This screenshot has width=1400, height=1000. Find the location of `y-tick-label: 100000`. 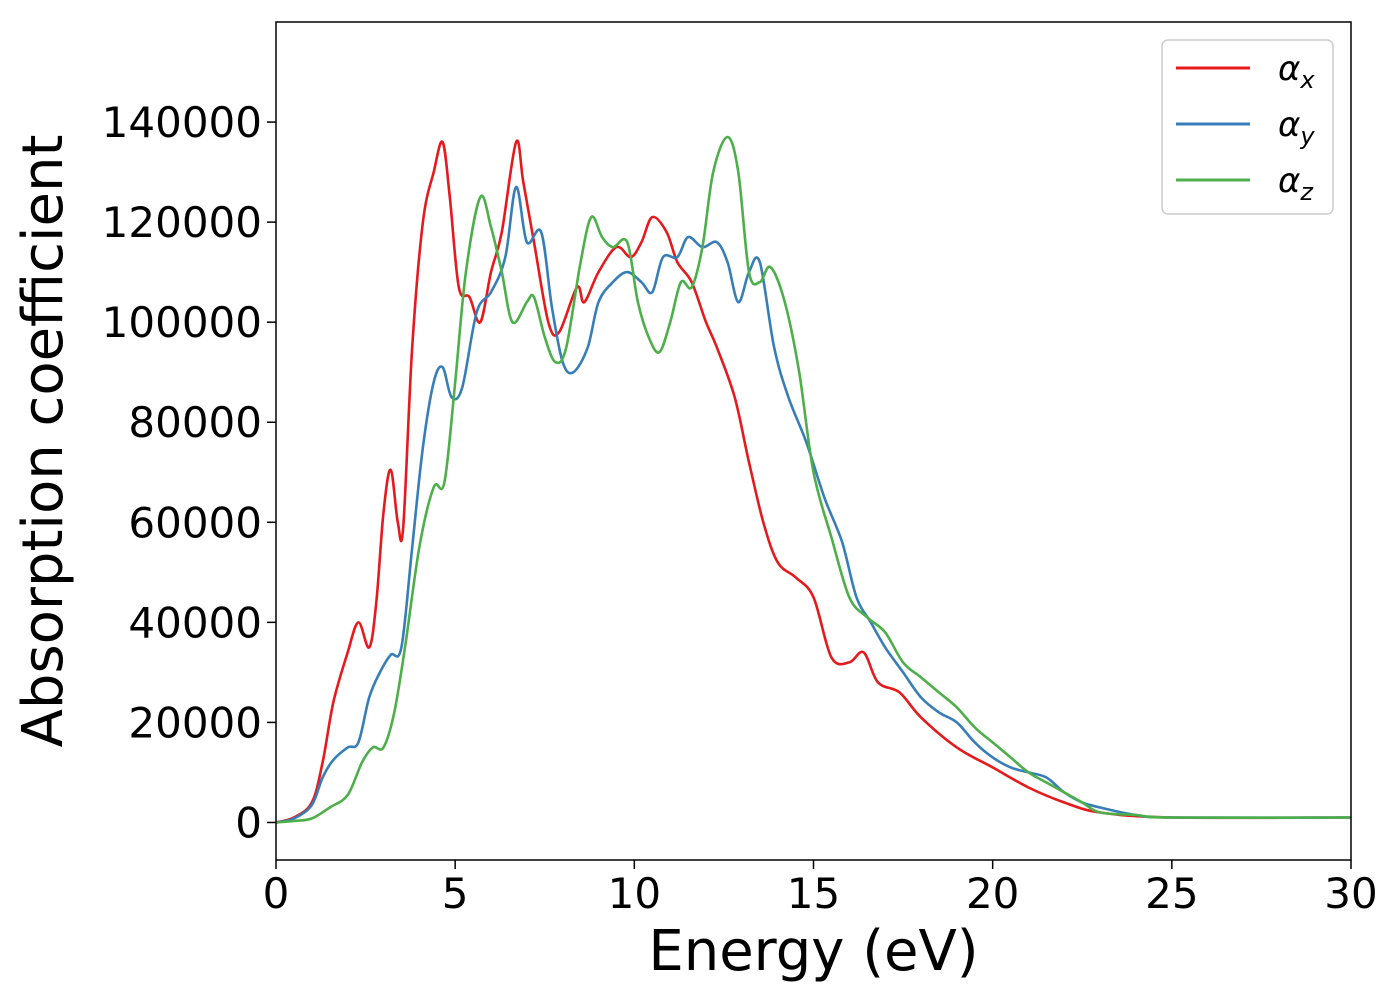

y-tick-label: 100000 is located at coordinates (182, 322).